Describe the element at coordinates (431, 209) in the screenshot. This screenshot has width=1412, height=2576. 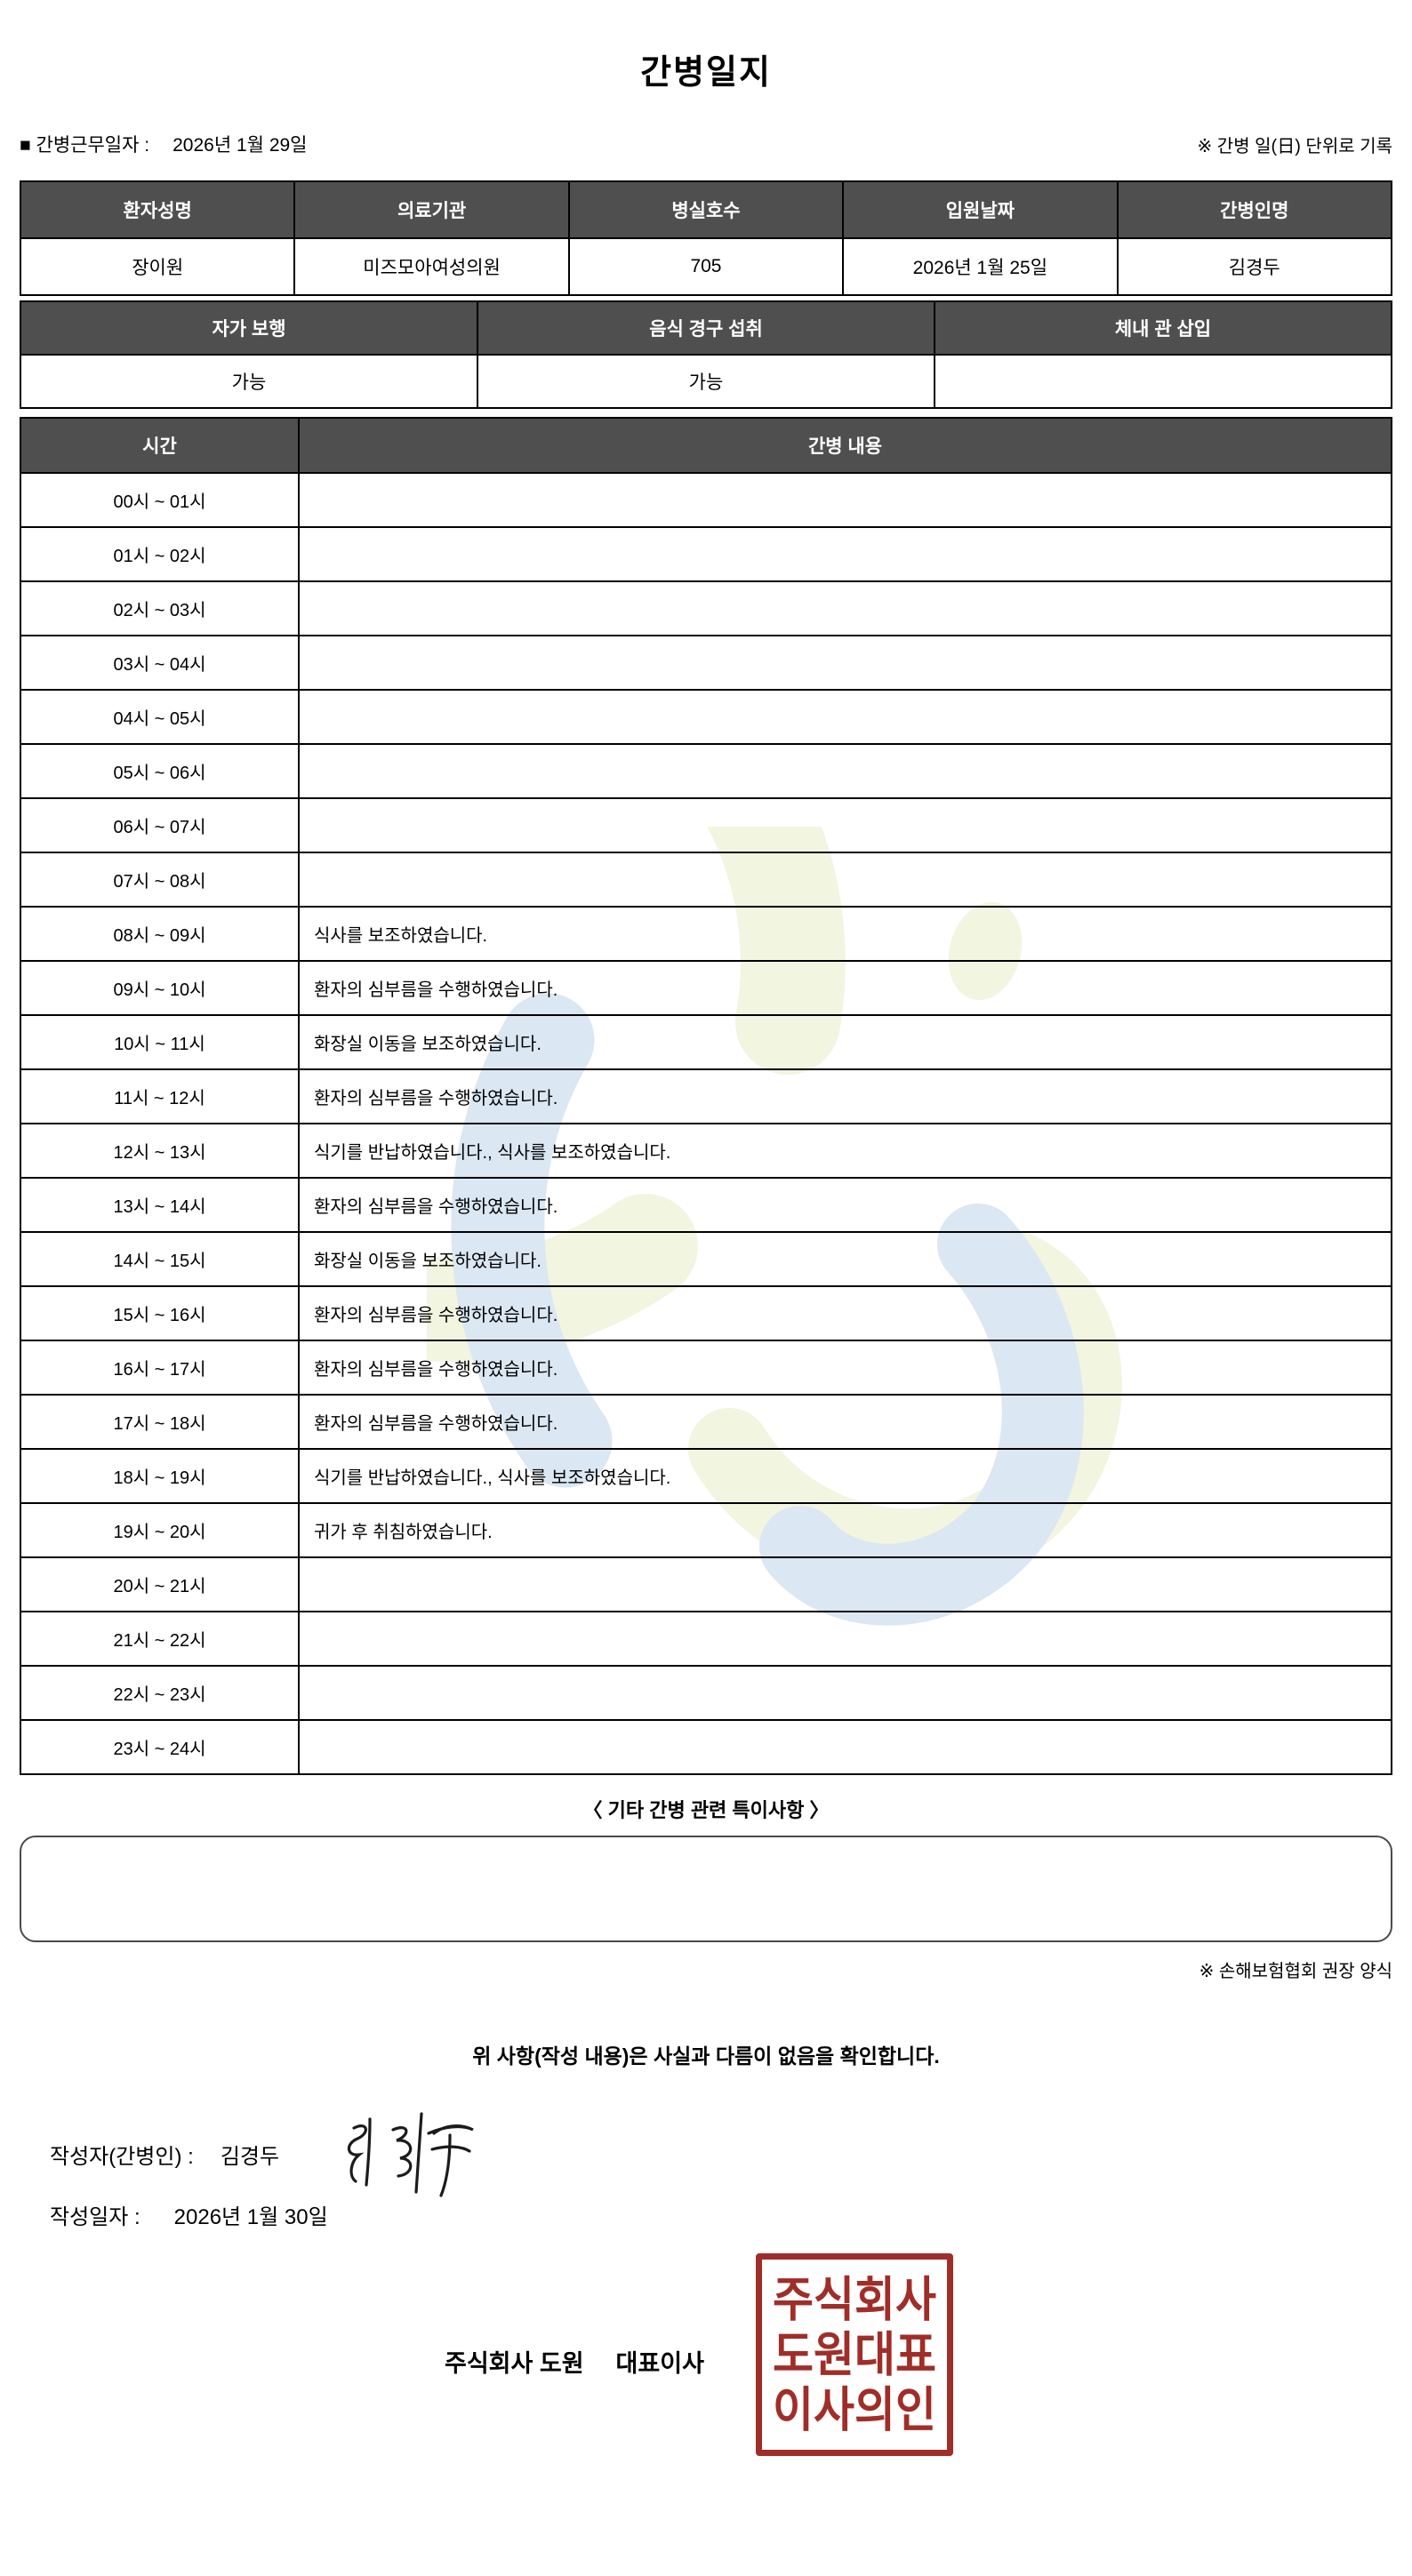
I see `patient-header-cell: 의료기관` at that location.